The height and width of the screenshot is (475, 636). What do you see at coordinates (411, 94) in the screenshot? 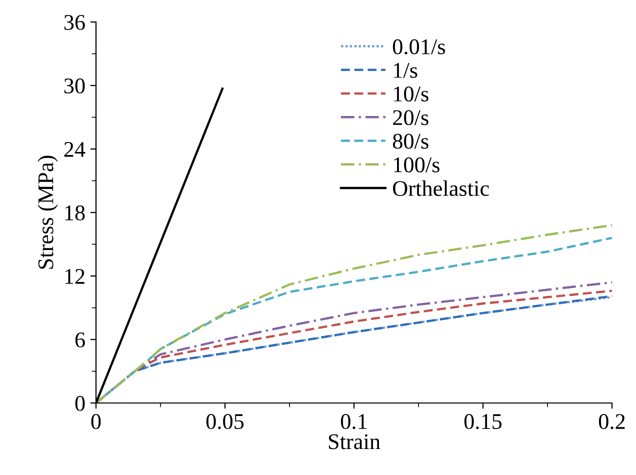
I see `legend-label: 10/s` at bounding box center [411, 94].